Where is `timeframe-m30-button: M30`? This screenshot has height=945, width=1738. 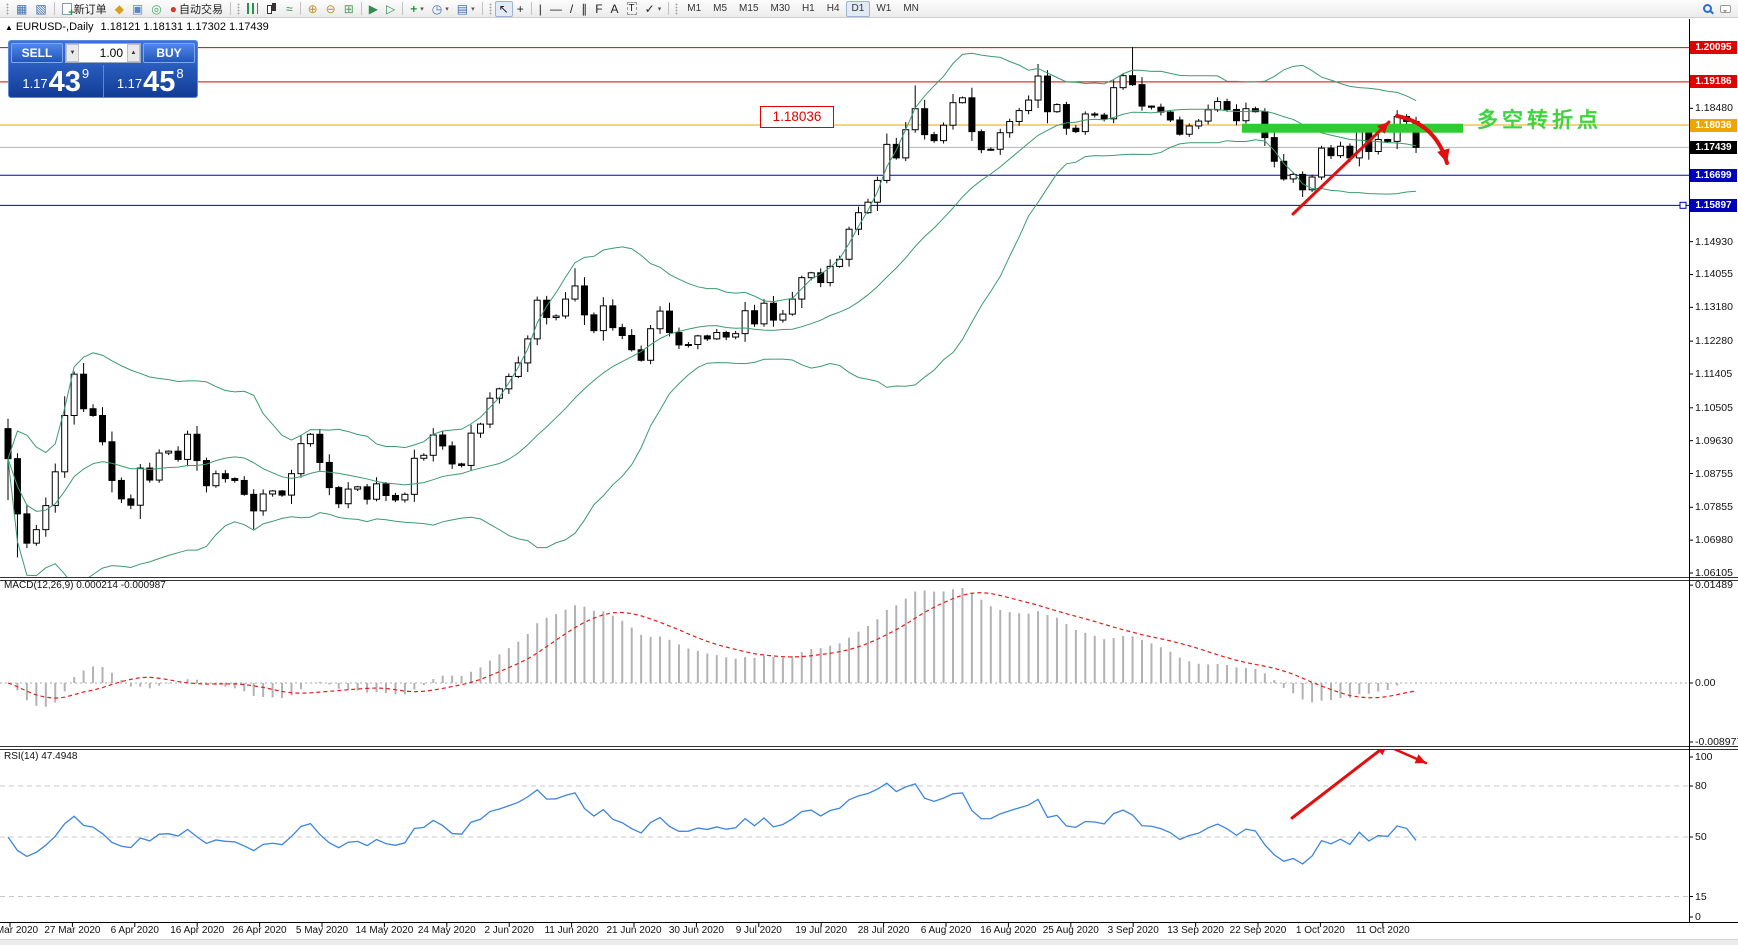 timeframe-m30-button: M30 is located at coordinates (780, 8).